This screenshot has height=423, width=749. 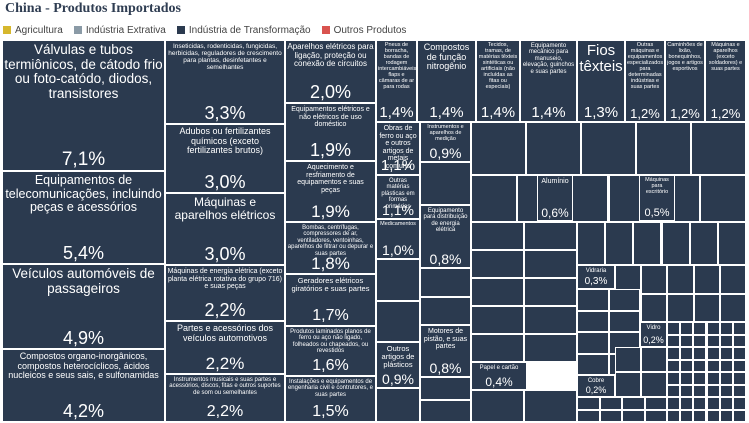 What do you see at coordinates (596, 277) in the screenshot?
I see `treemap-cell: Vidraria 0,3%` at bounding box center [596, 277].